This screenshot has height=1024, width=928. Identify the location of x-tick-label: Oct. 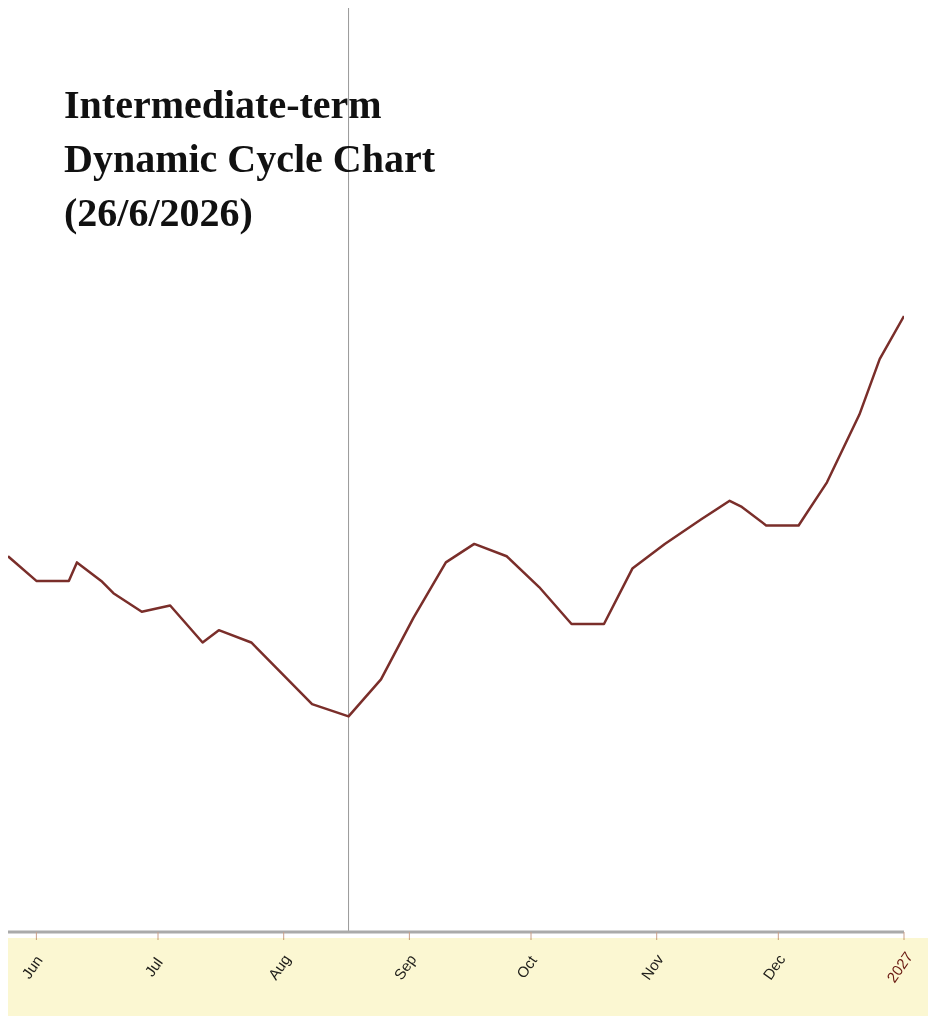
(526, 966).